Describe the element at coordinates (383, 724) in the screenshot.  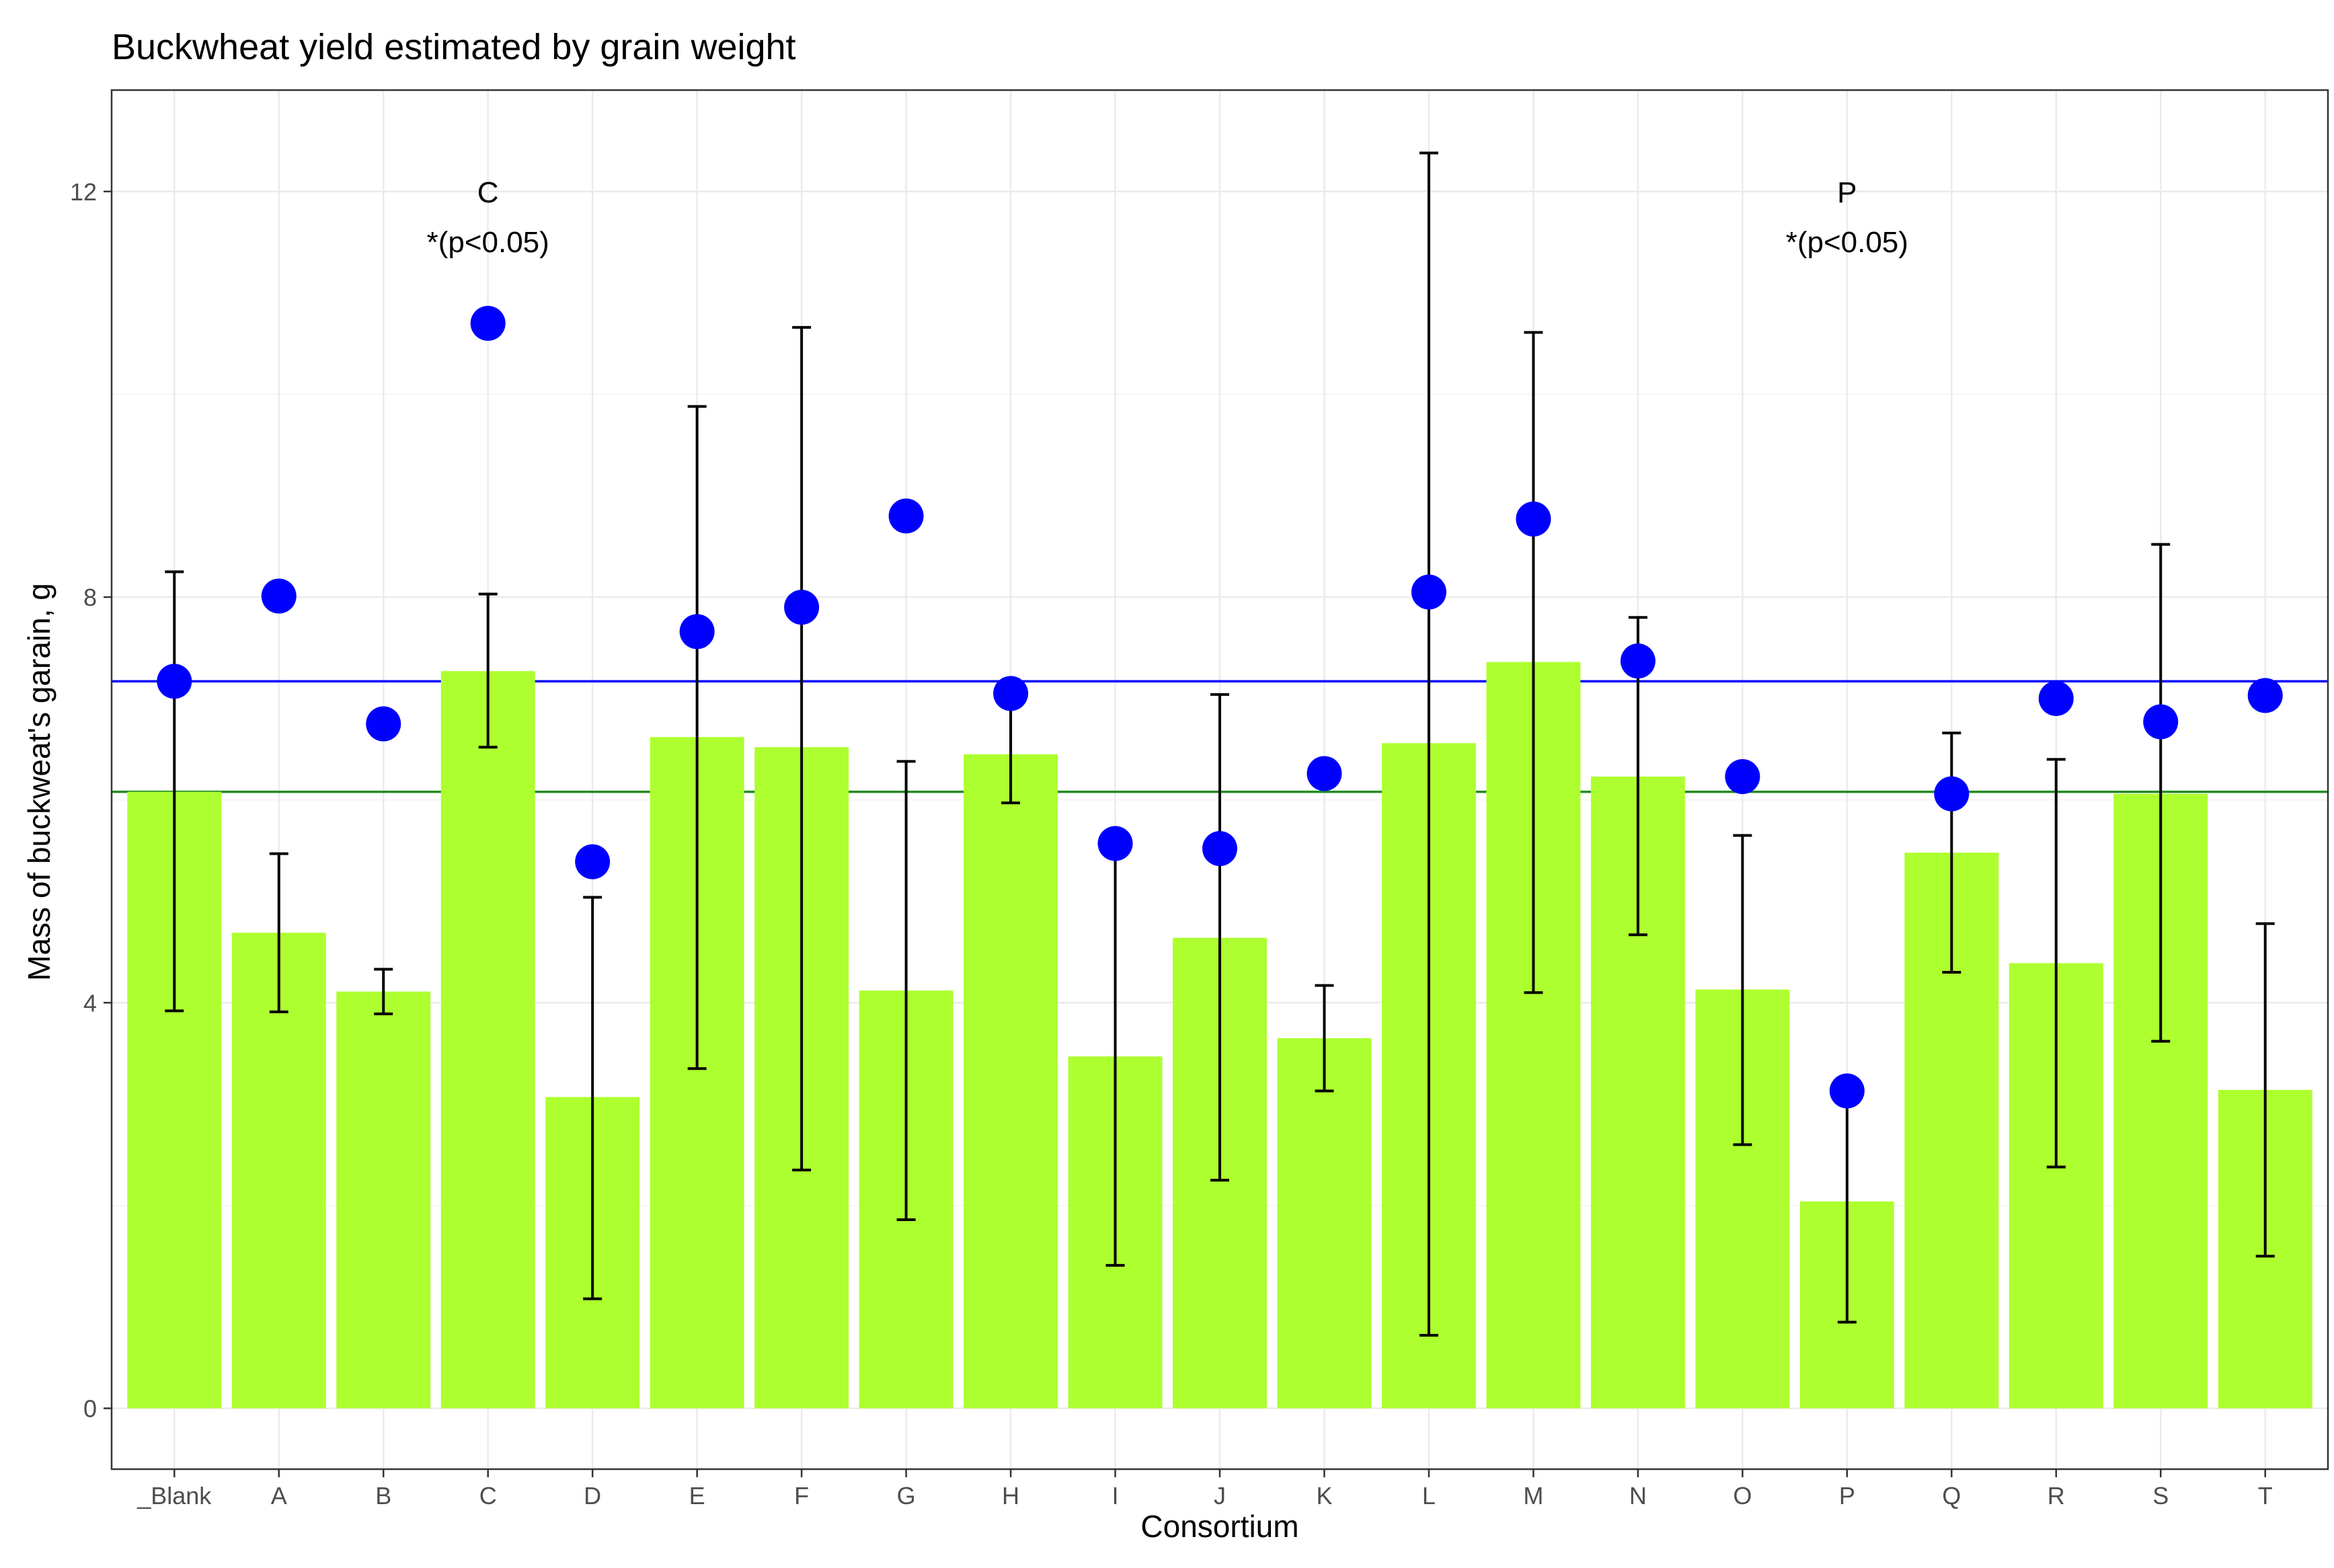
I see `point-B` at that location.